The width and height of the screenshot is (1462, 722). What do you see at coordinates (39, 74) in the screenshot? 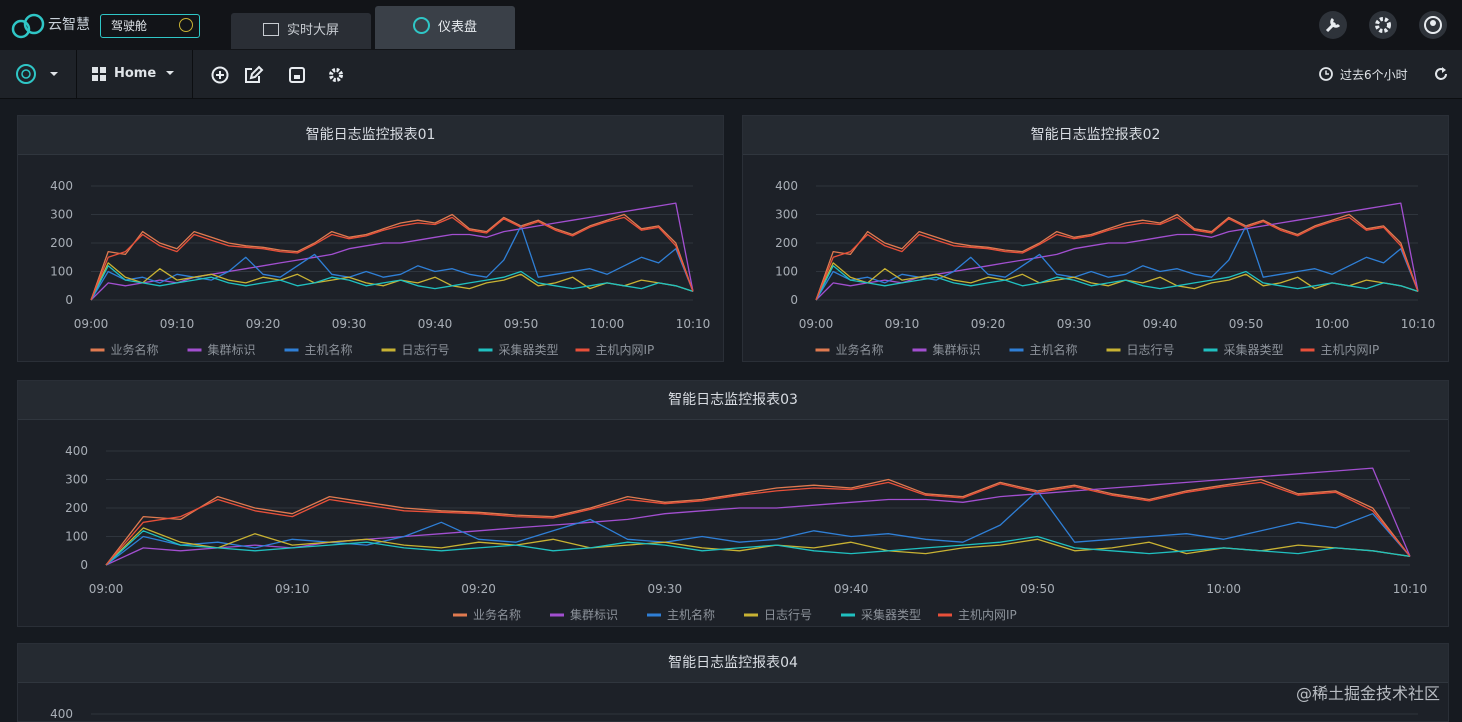
I see `dashboard-menu` at bounding box center [39, 74].